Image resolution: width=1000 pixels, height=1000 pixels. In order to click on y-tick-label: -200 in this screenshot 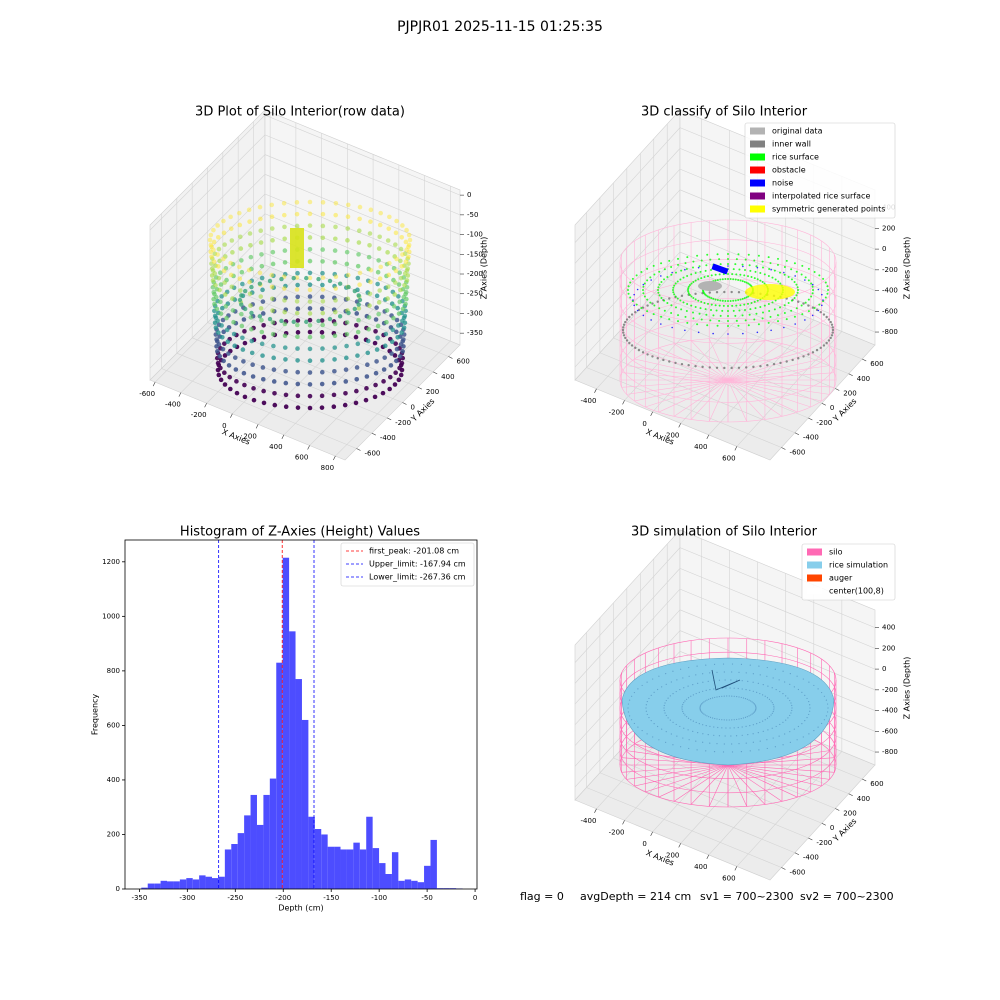, I will do `click(824, 423)`.